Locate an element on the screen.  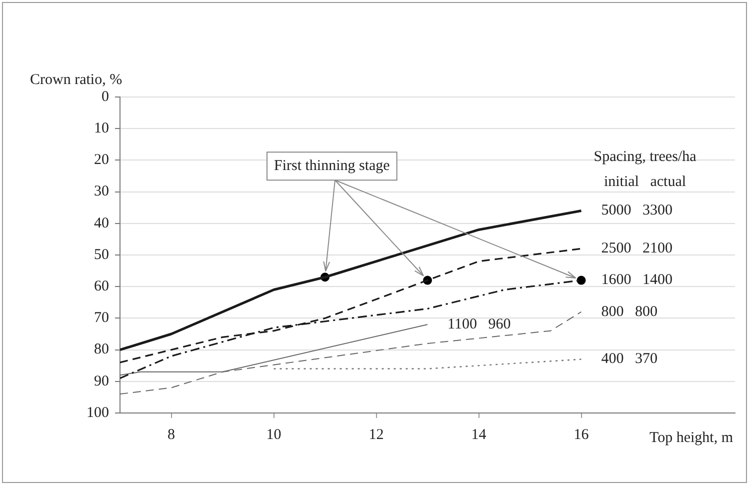
y-tick-label: 70 is located at coordinates (101, 318).